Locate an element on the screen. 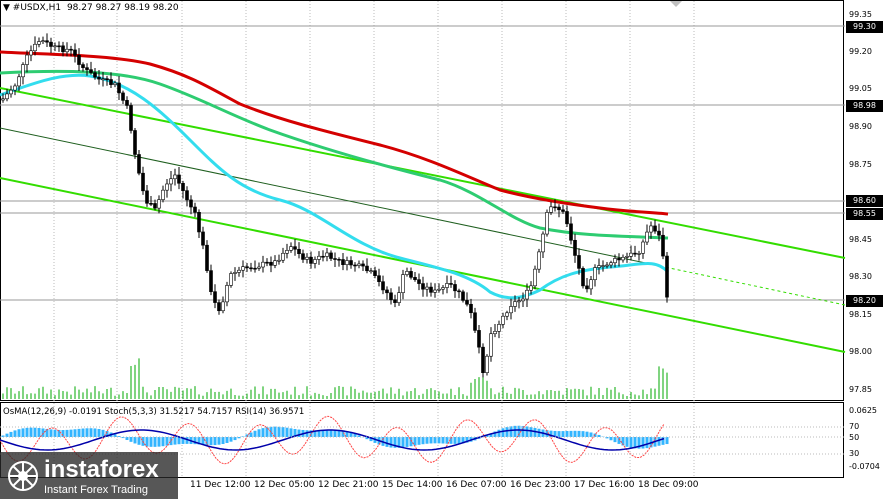 This screenshot has height=499, width=885. time-tick: 15 Dec 14:00 is located at coordinates (412, 485).